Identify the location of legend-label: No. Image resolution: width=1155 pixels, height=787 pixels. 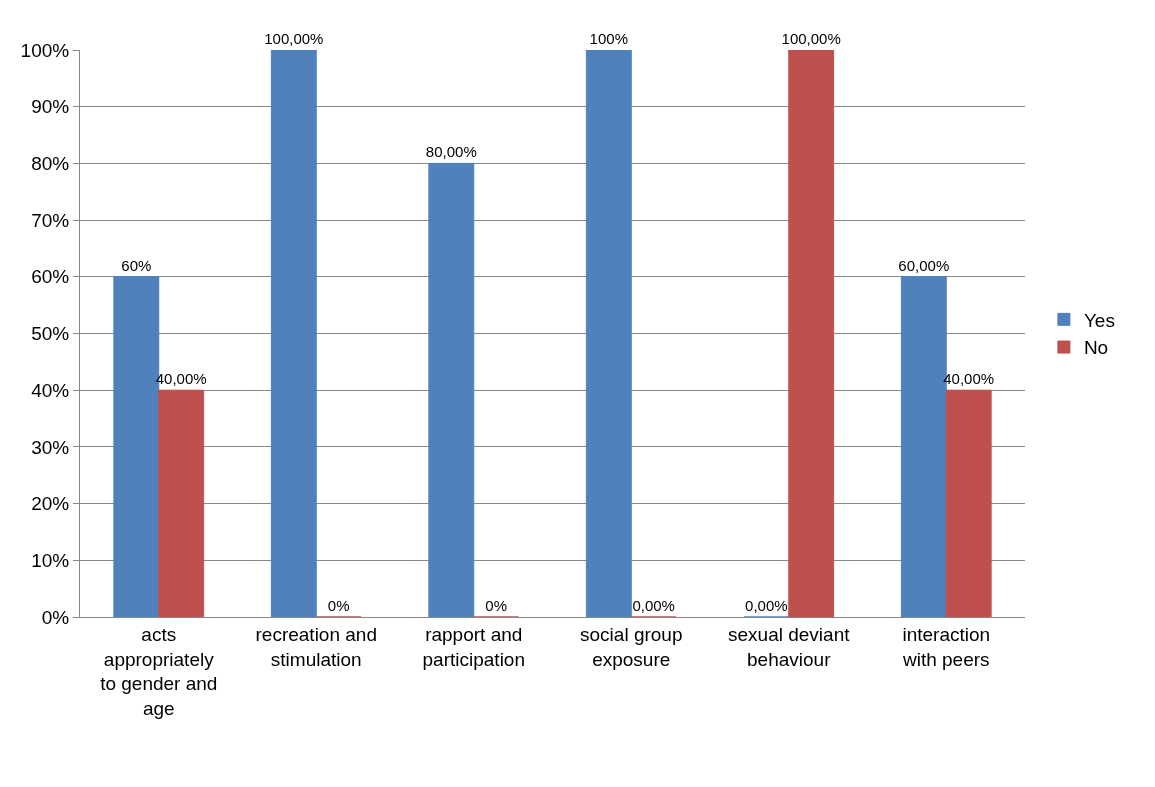
(1096, 348).